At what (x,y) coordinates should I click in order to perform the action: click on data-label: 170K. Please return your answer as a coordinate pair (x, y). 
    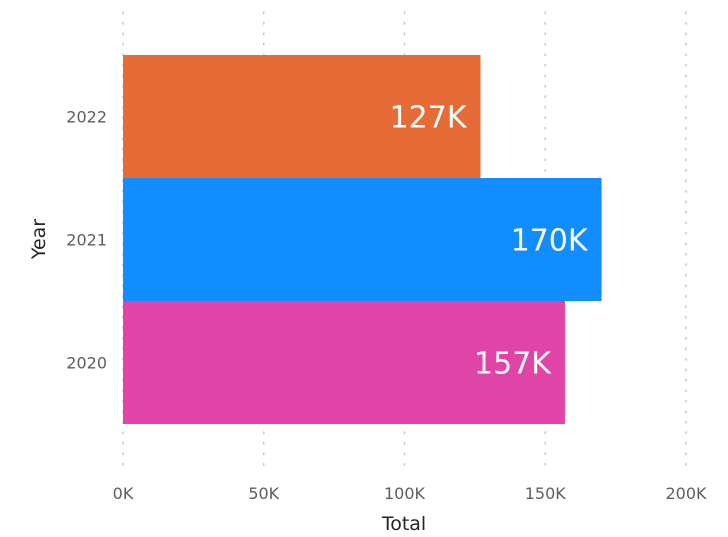
    Looking at the image, I should click on (550, 241).